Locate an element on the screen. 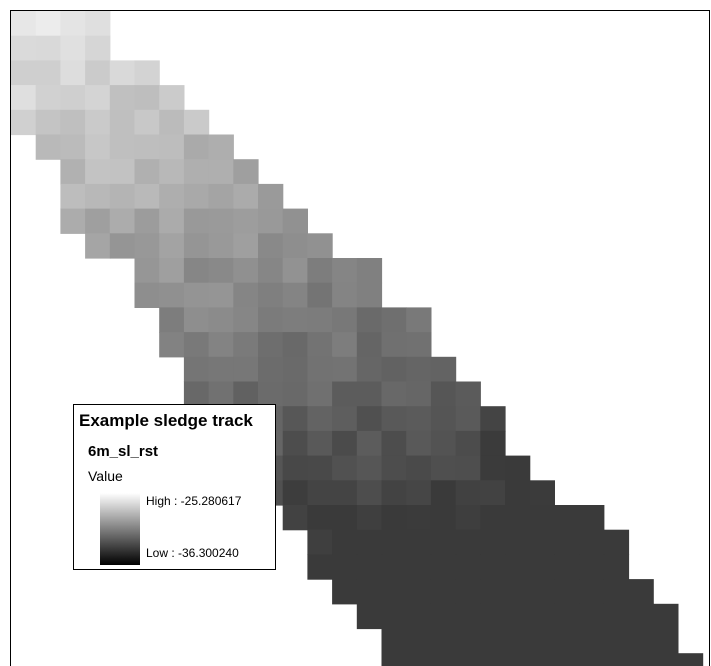  legend-title: Example sledge track is located at coordinates (166, 420).